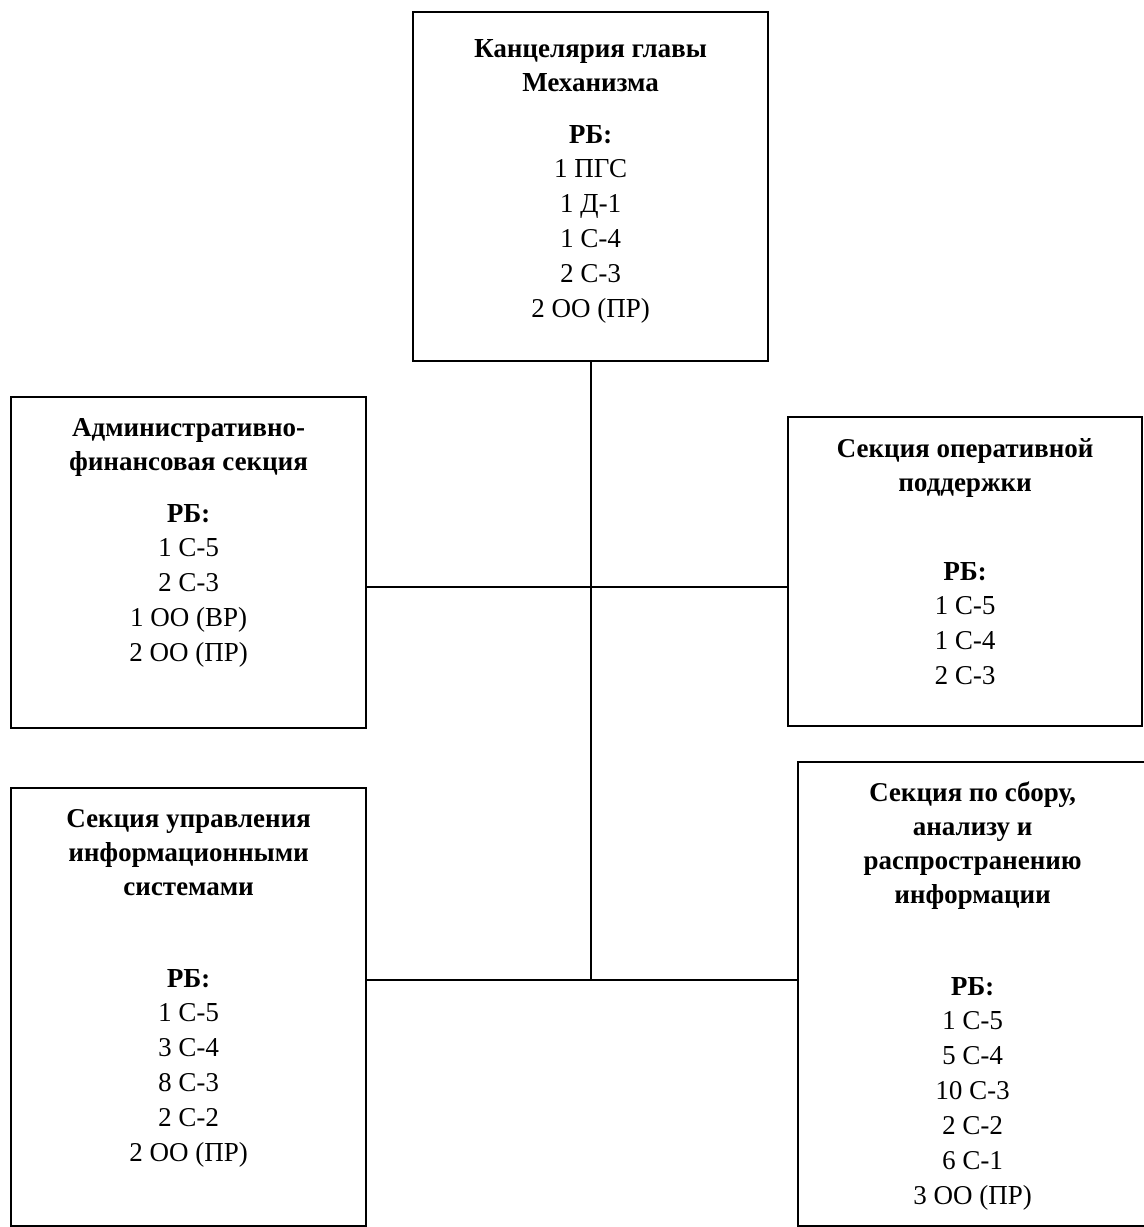 The image size is (1144, 1227). Describe the element at coordinates (188, 444) in the screenshot. I see `unit-title: Административно- финансовая секция` at that location.